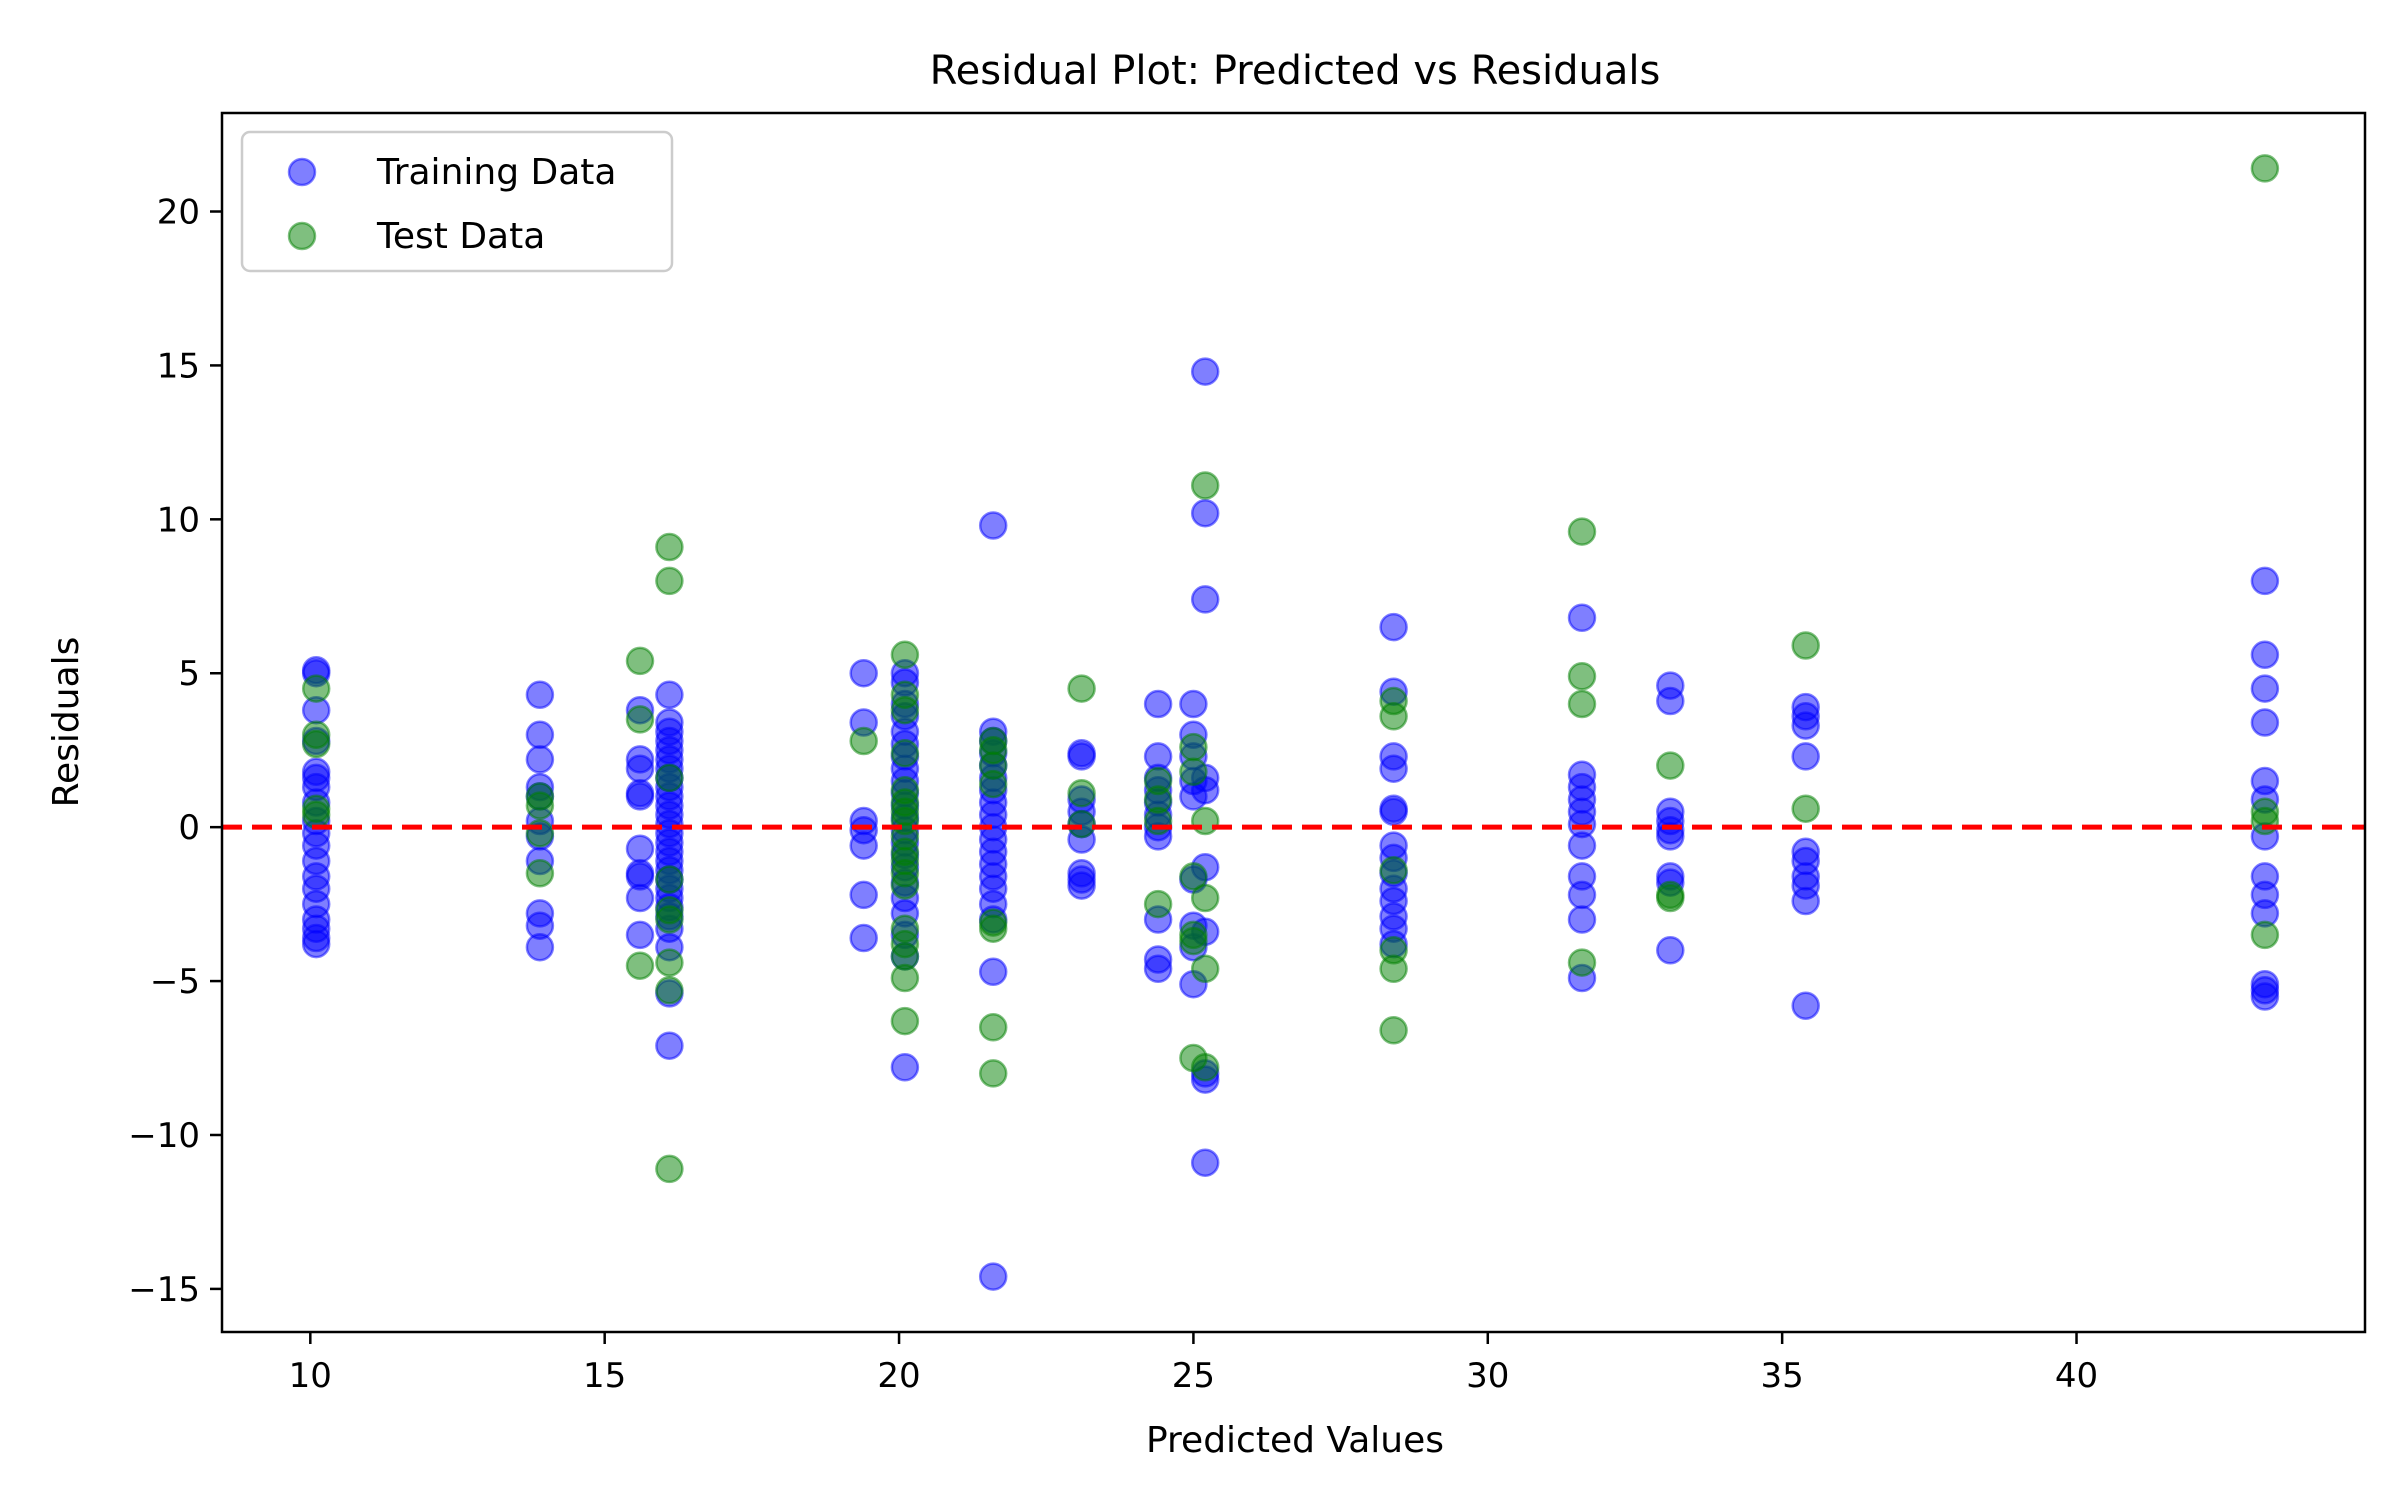 This screenshot has height=1500, width=2400. What do you see at coordinates (302, 236) in the screenshot?
I see `legend-marker-test` at bounding box center [302, 236].